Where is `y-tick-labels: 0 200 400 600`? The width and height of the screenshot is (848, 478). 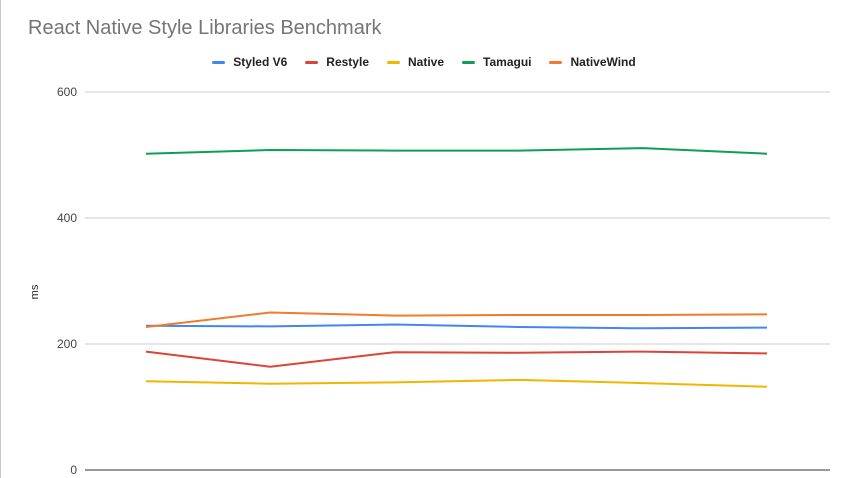
y-tick-labels: 0 200 400 600 is located at coordinates (67, 281).